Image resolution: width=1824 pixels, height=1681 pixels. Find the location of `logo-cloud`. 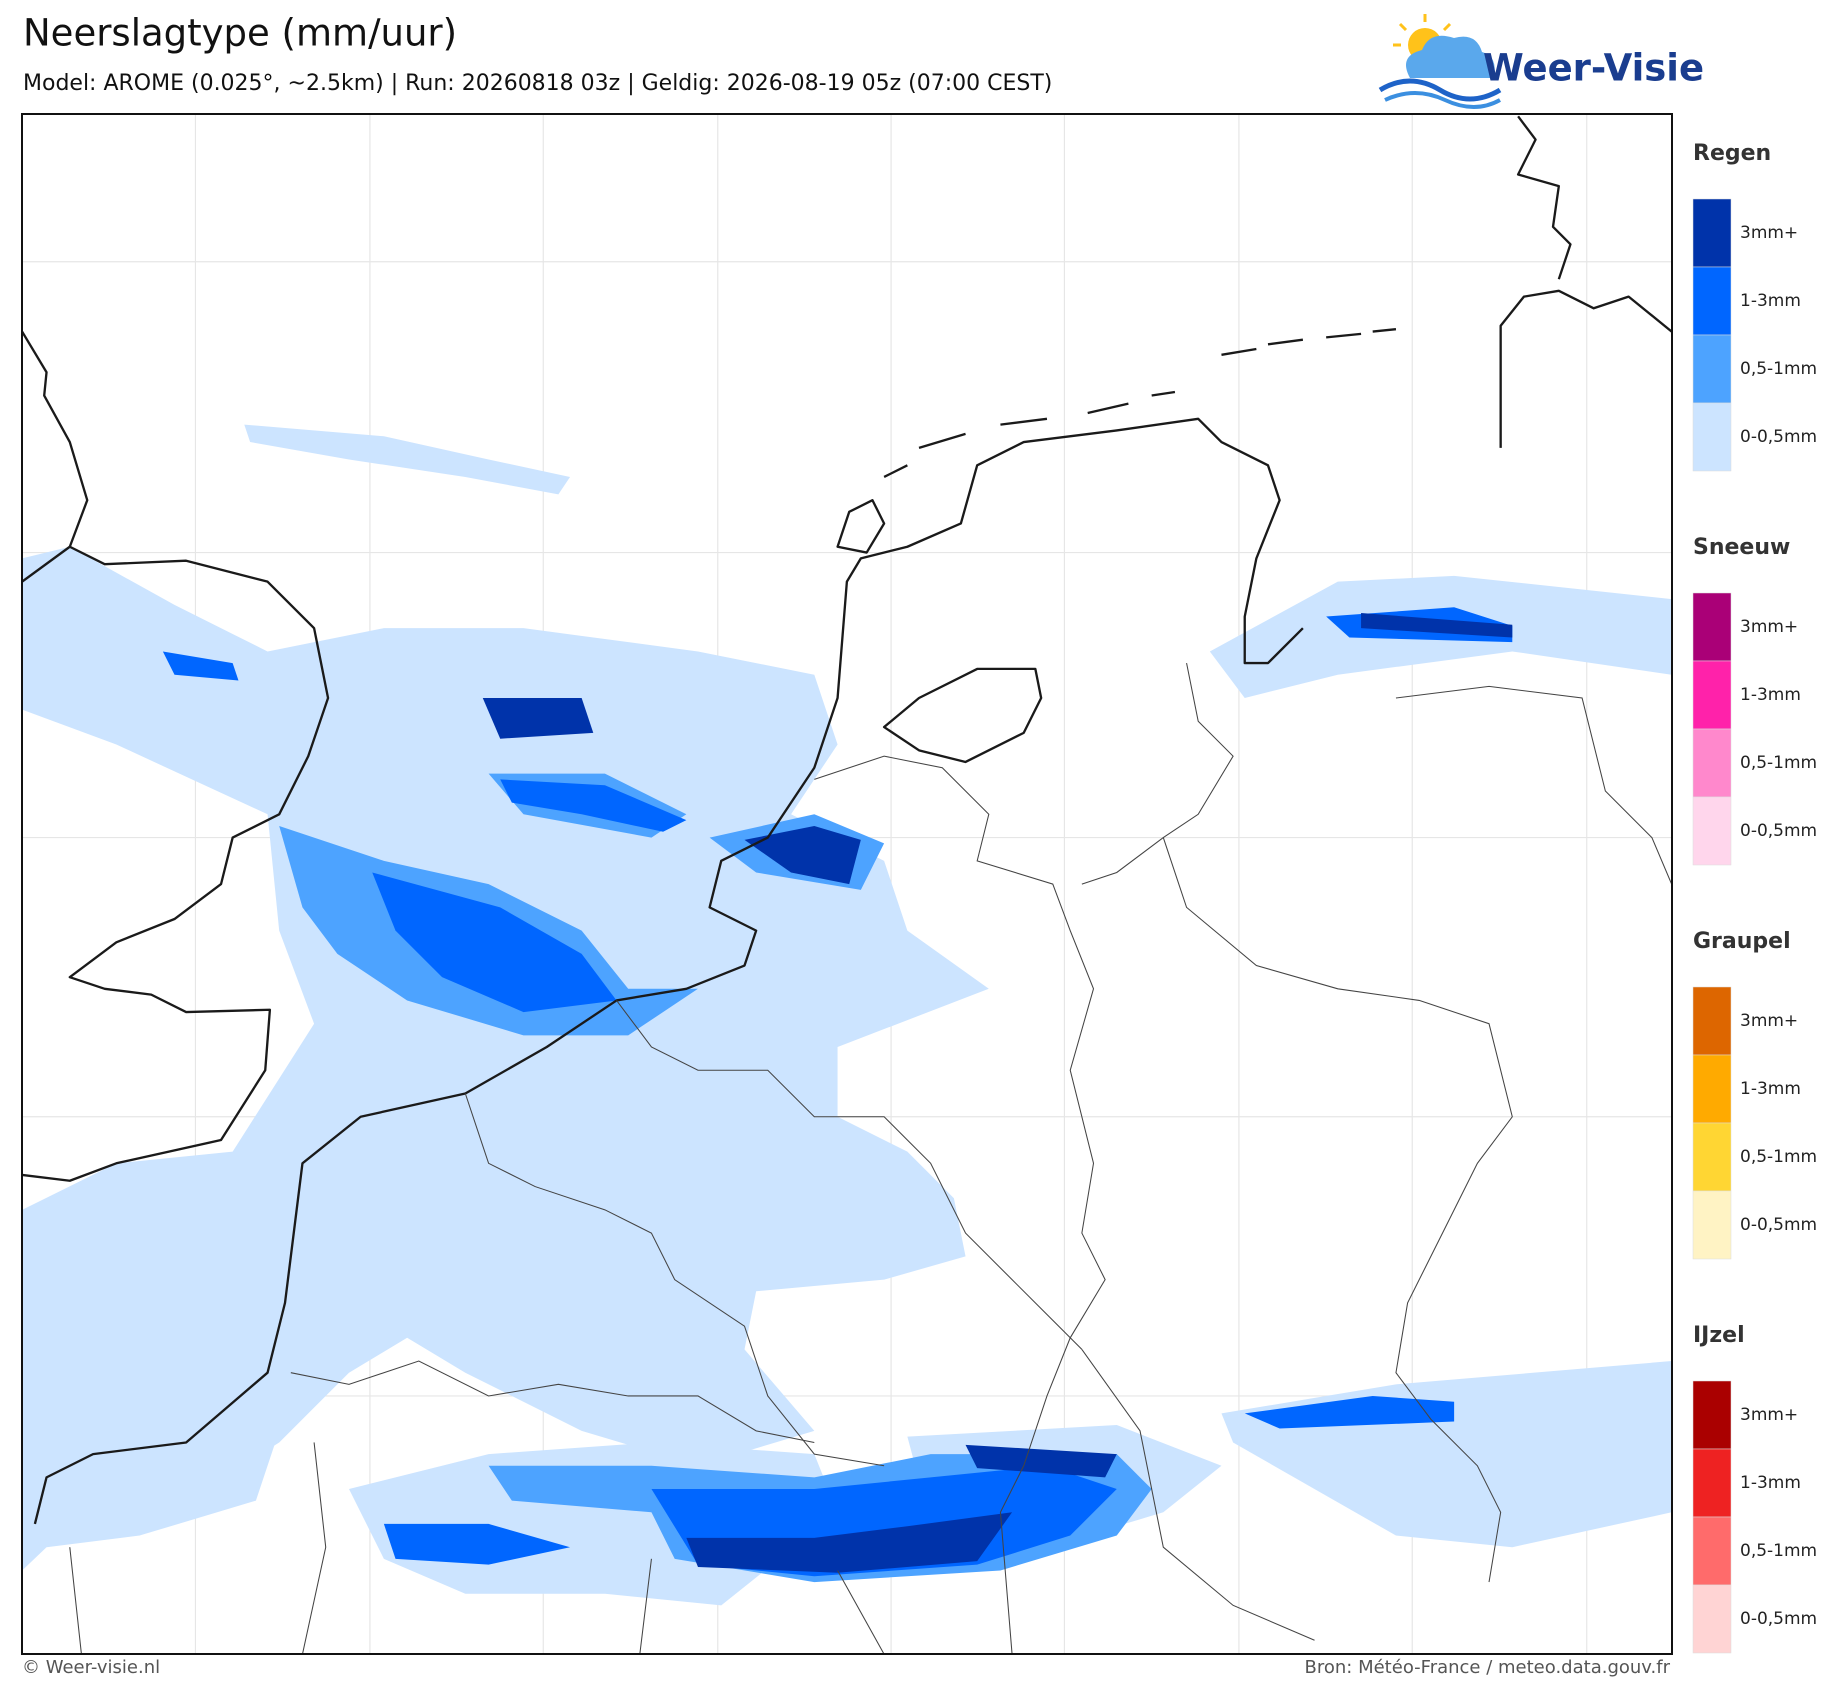

logo-cloud is located at coordinates (1450, 56).